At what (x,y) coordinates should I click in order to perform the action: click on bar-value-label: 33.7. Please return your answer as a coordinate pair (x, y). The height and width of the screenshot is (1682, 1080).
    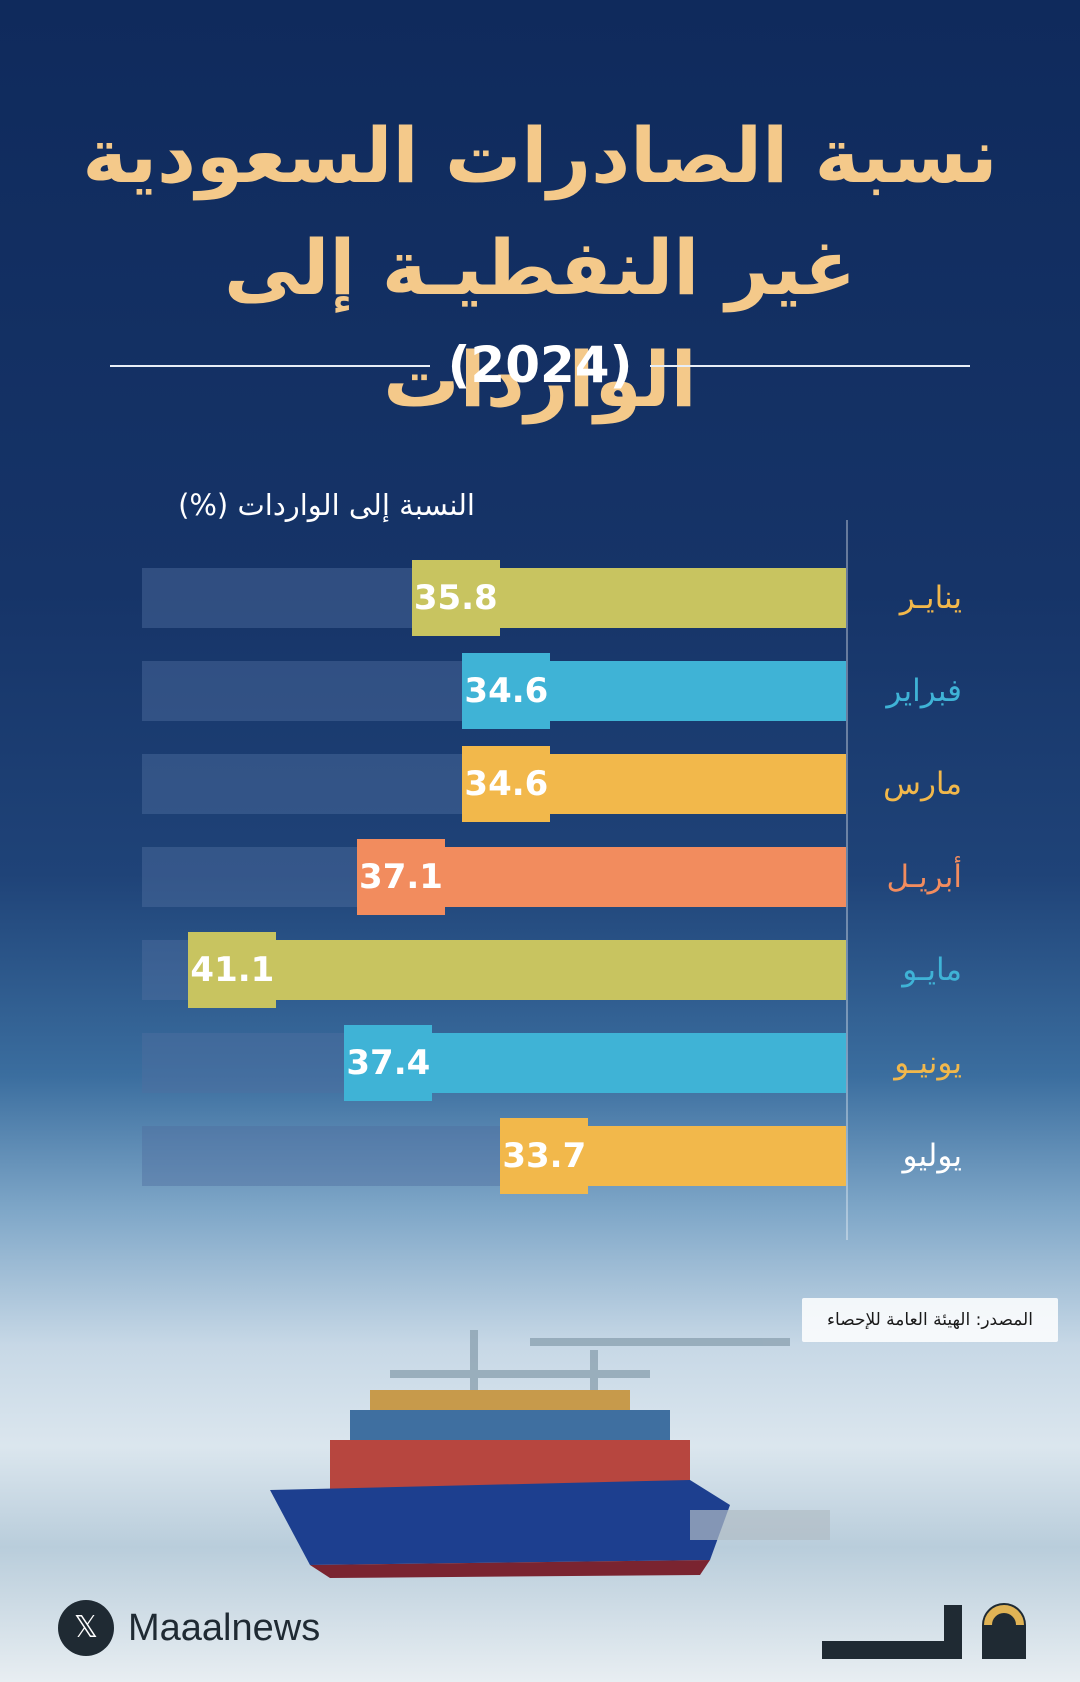
    Looking at the image, I should click on (544, 1156).